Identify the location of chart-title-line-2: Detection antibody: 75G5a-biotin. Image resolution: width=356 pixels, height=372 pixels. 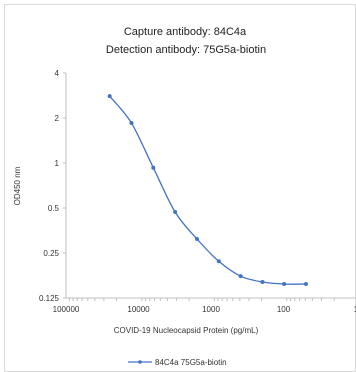
(186, 50).